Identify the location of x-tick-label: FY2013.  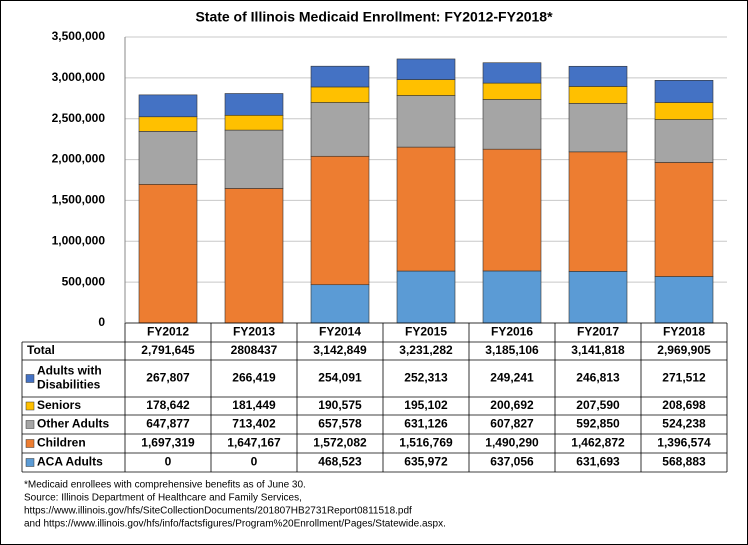
(254, 332).